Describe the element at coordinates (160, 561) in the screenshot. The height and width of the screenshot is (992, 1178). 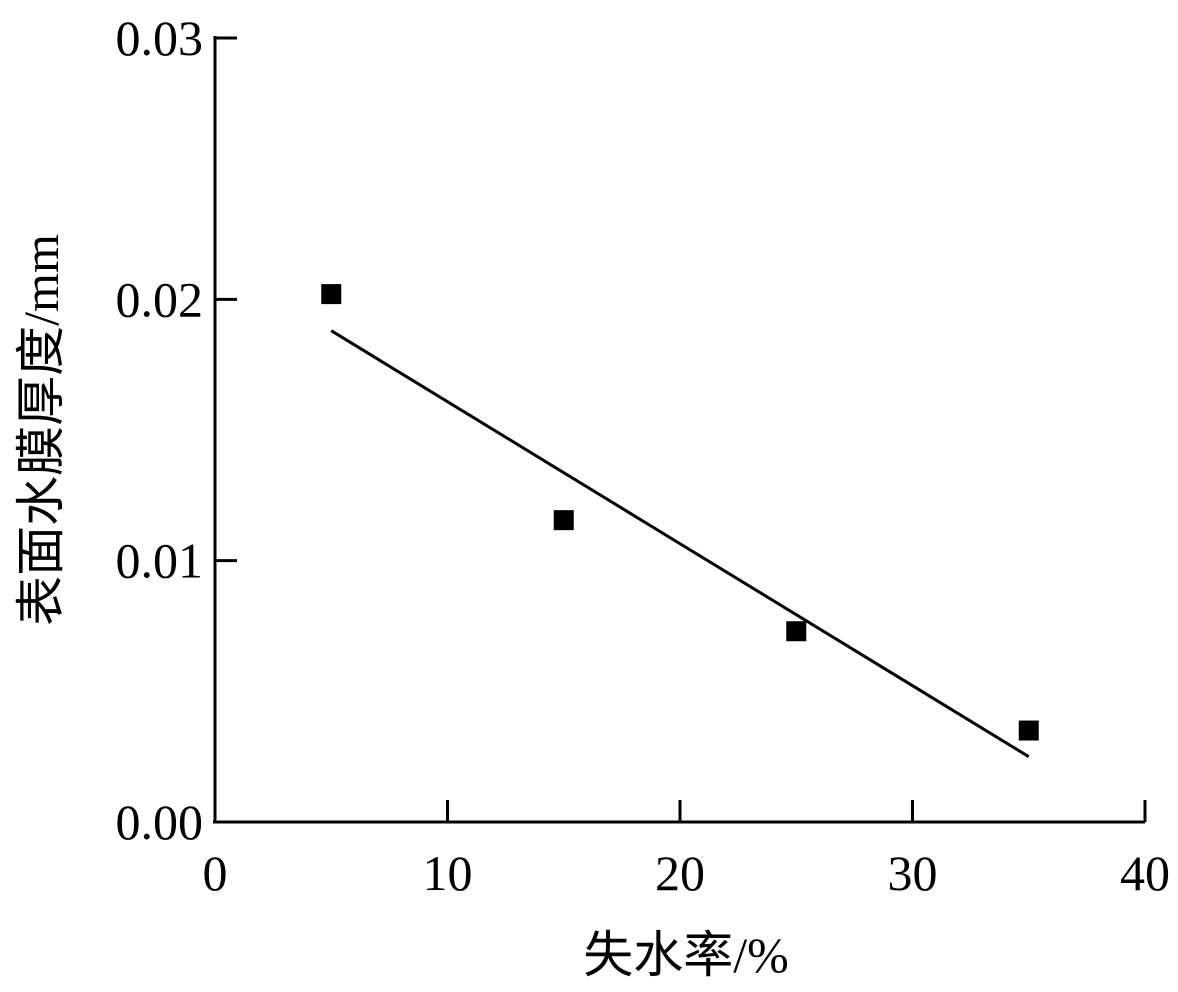
I see `y-tick-label: 0.01` at that location.